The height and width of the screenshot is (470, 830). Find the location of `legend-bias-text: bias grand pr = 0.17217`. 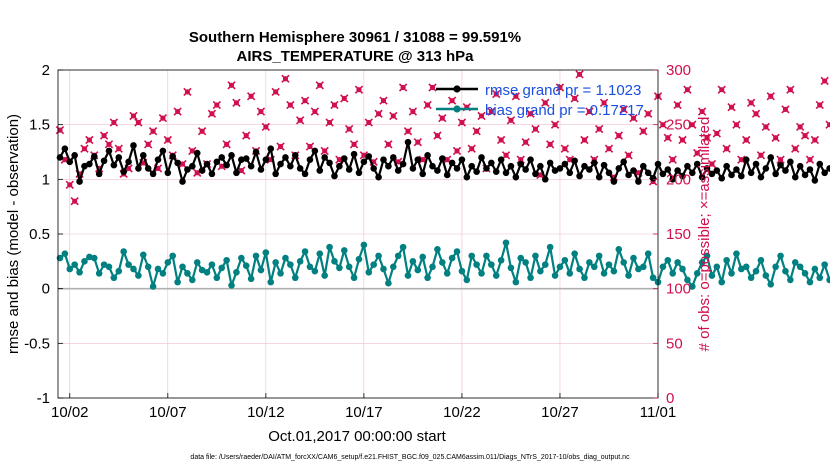

legend-bias-text: bias grand pr = 0.17217 is located at coordinates (564, 110).